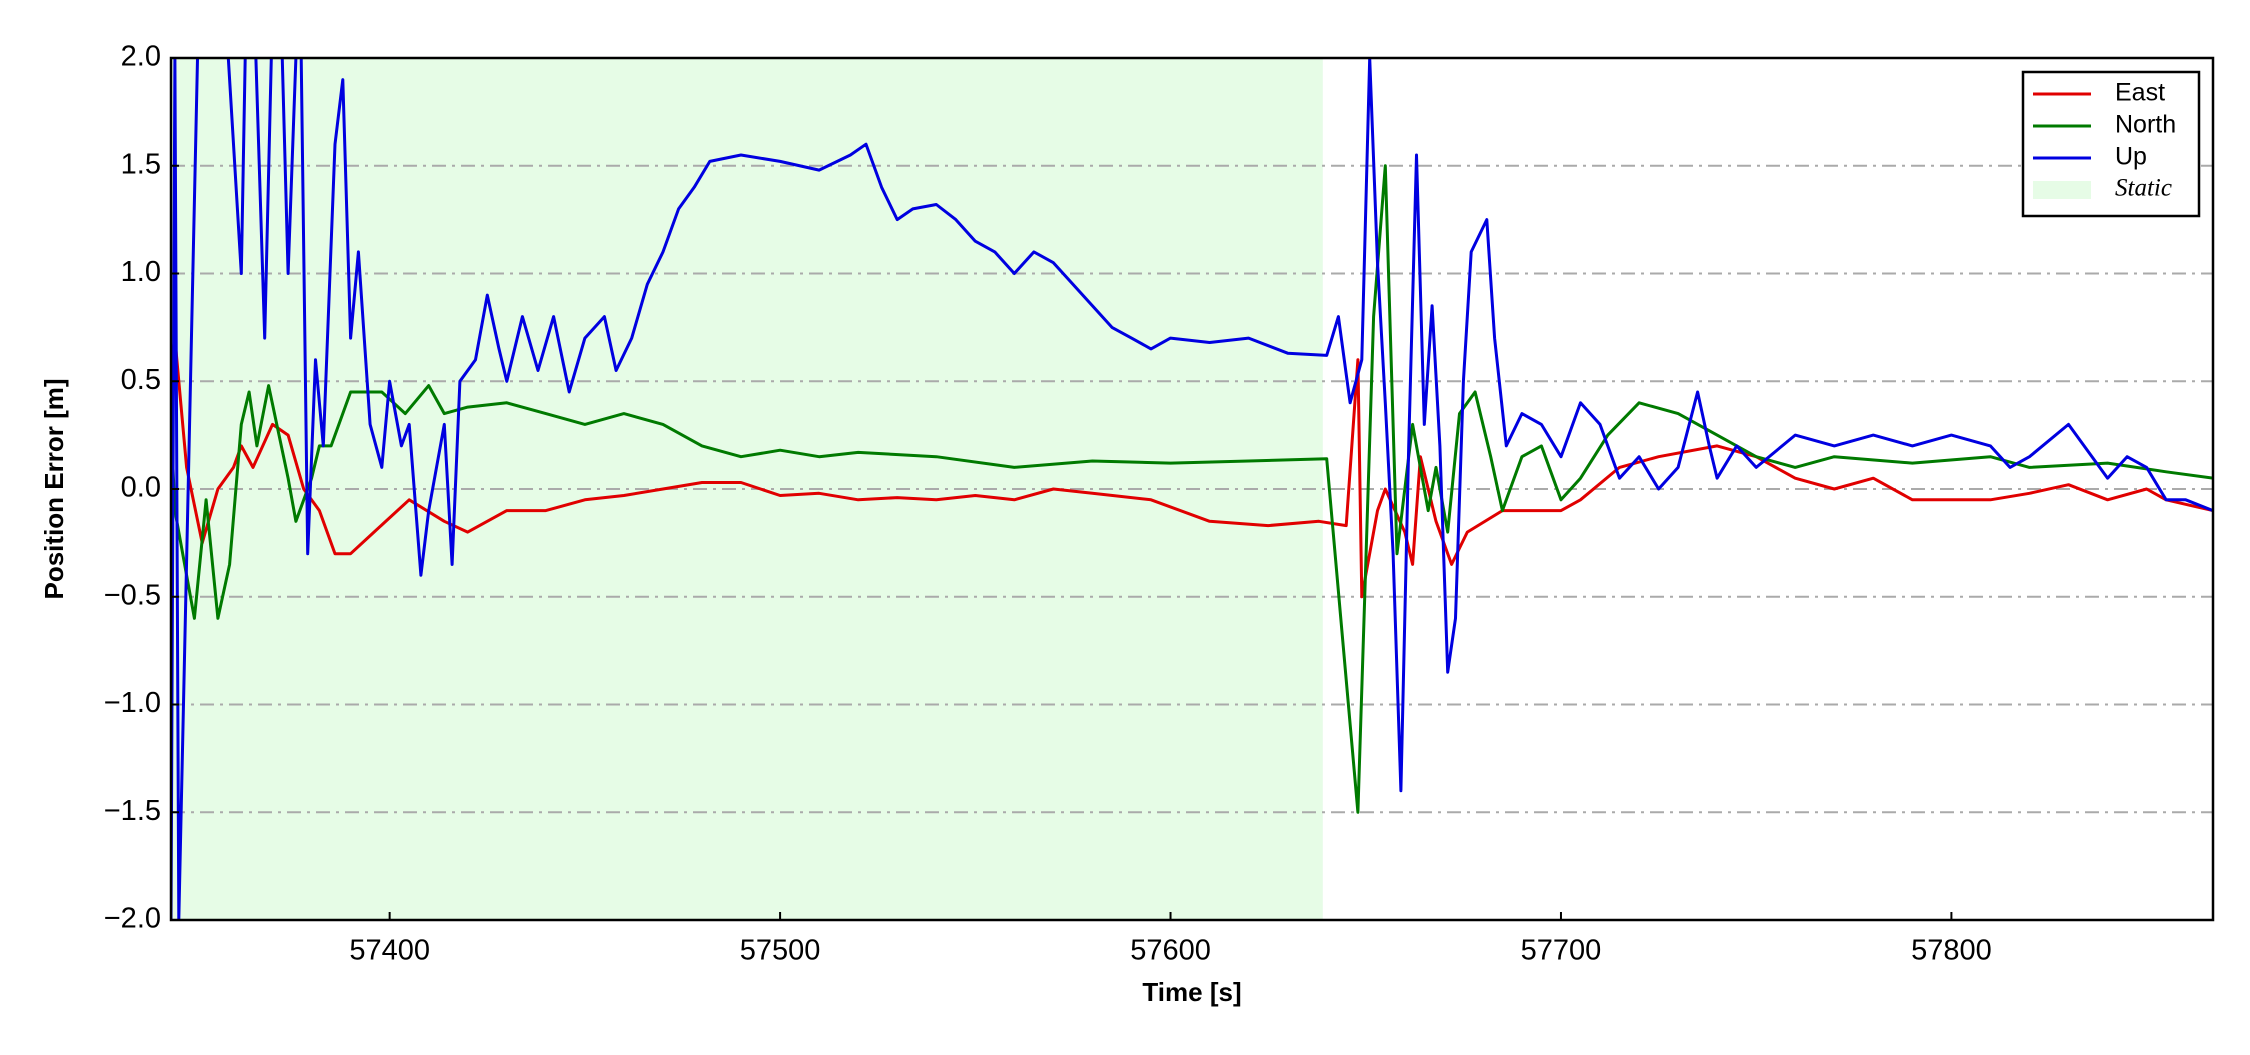 The height and width of the screenshot is (1055, 2250). I want to click on y-tick-label: 1.5, so click(141, 164).